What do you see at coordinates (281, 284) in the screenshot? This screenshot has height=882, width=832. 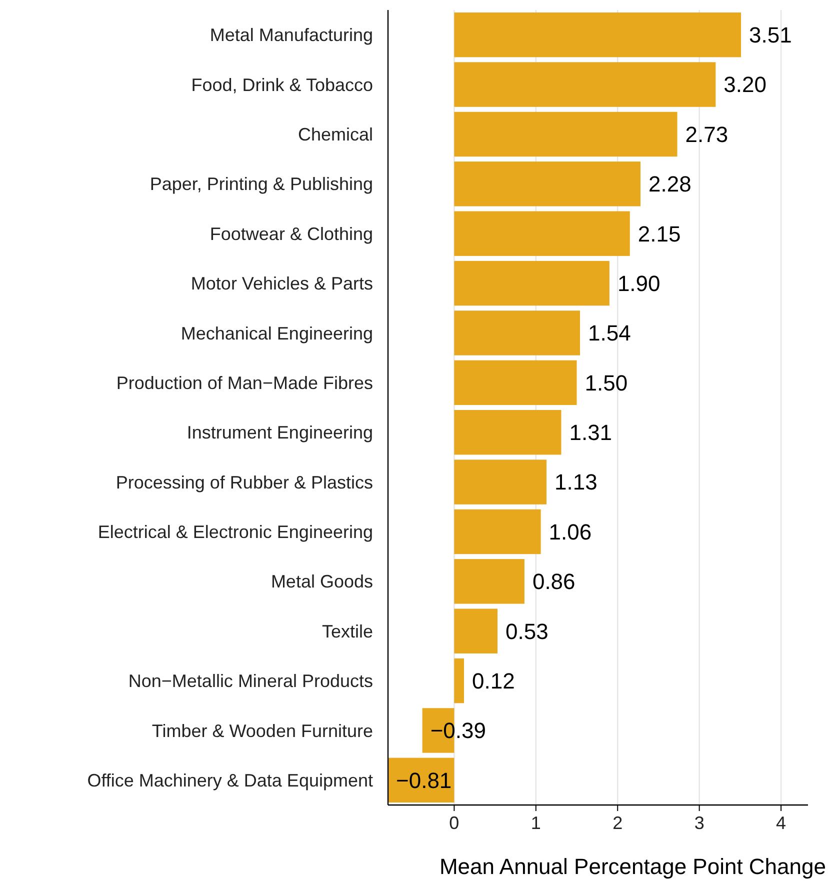 I see `y-tick-label: Motor Vehicles & Parts` at bounding box center [281, 284].